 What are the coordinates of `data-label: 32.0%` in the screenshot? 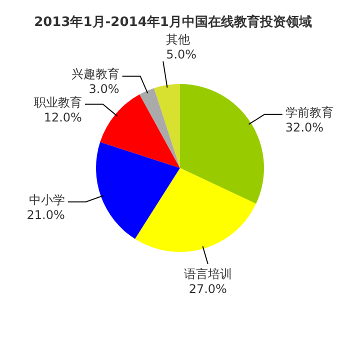 It's located at (304, 127).